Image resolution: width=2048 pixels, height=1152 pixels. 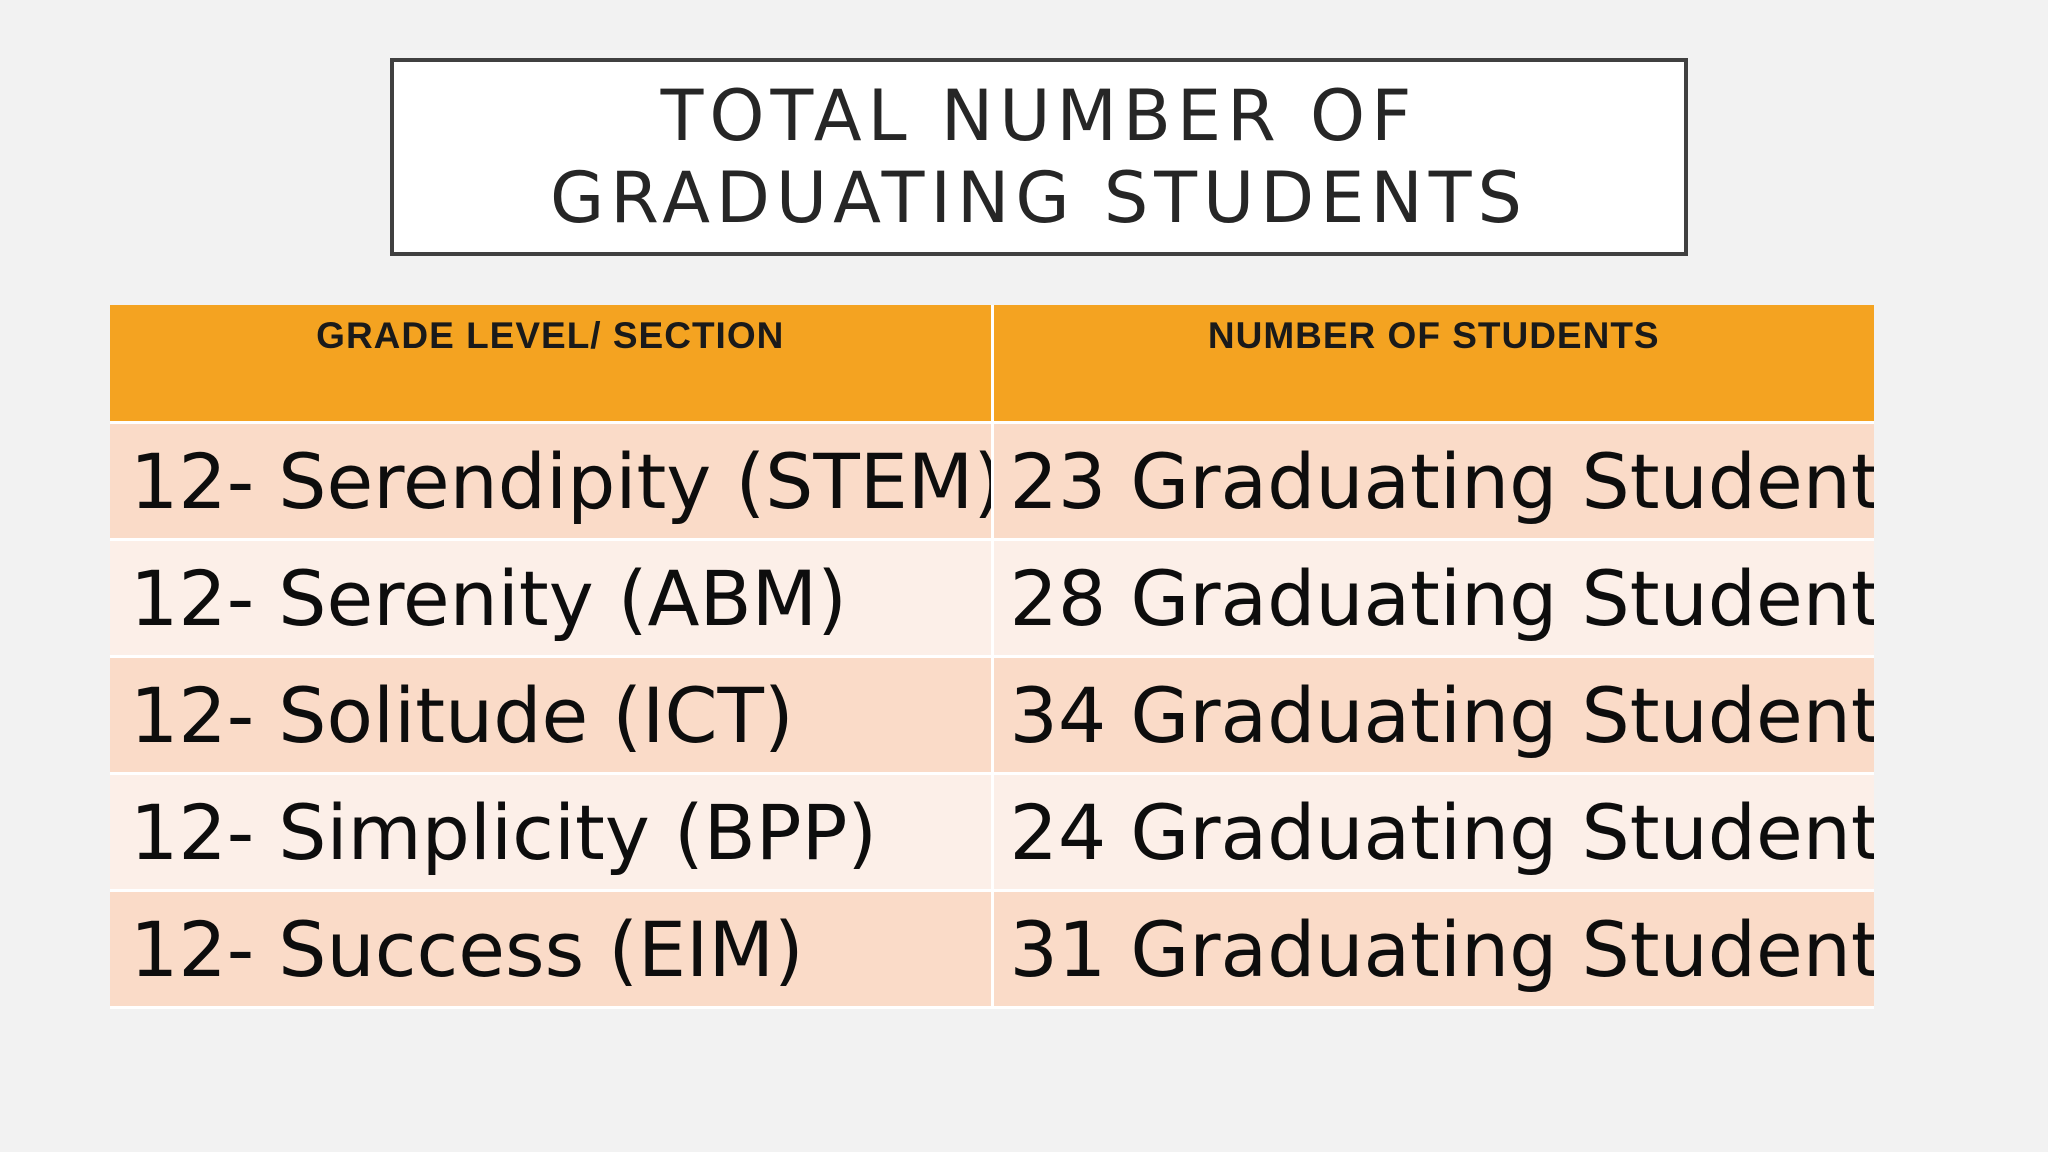 I want to click on slide-title-line-2: GRADUATING STUDENTS, so click(x=1039, y=198).